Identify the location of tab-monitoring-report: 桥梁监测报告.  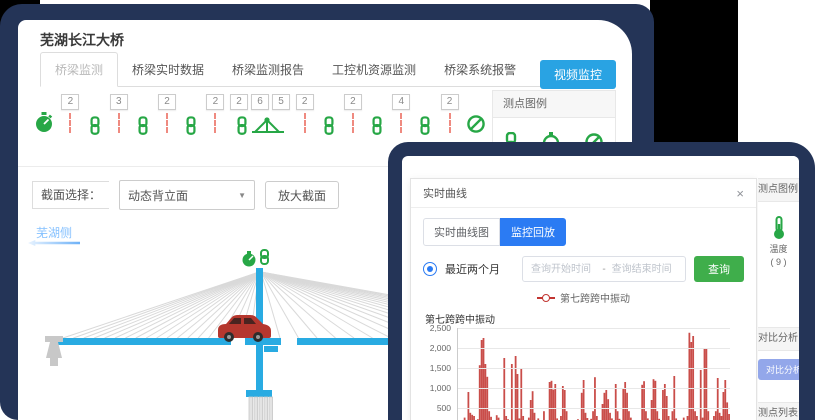
(268, 70).